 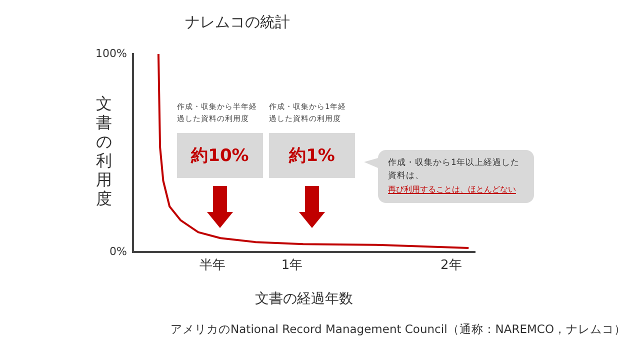 What do you see at coordinates (452, 190) in the screenshot?
I see `annotation: 再び利用することは、ほとんどない` at bounding box center [452, 190].